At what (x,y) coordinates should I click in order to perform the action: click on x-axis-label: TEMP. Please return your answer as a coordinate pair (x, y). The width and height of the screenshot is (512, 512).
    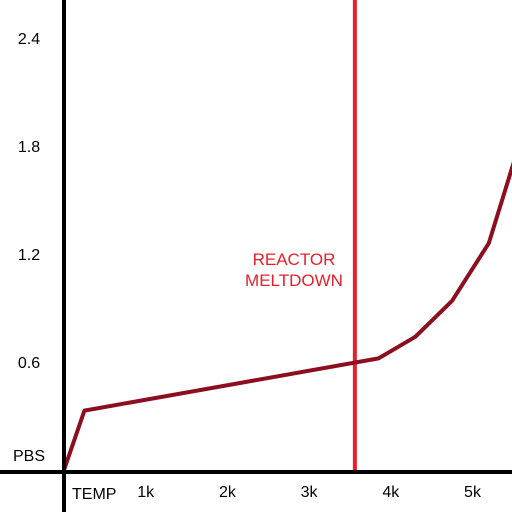
    Looking at the image, I should click on (94, 494).